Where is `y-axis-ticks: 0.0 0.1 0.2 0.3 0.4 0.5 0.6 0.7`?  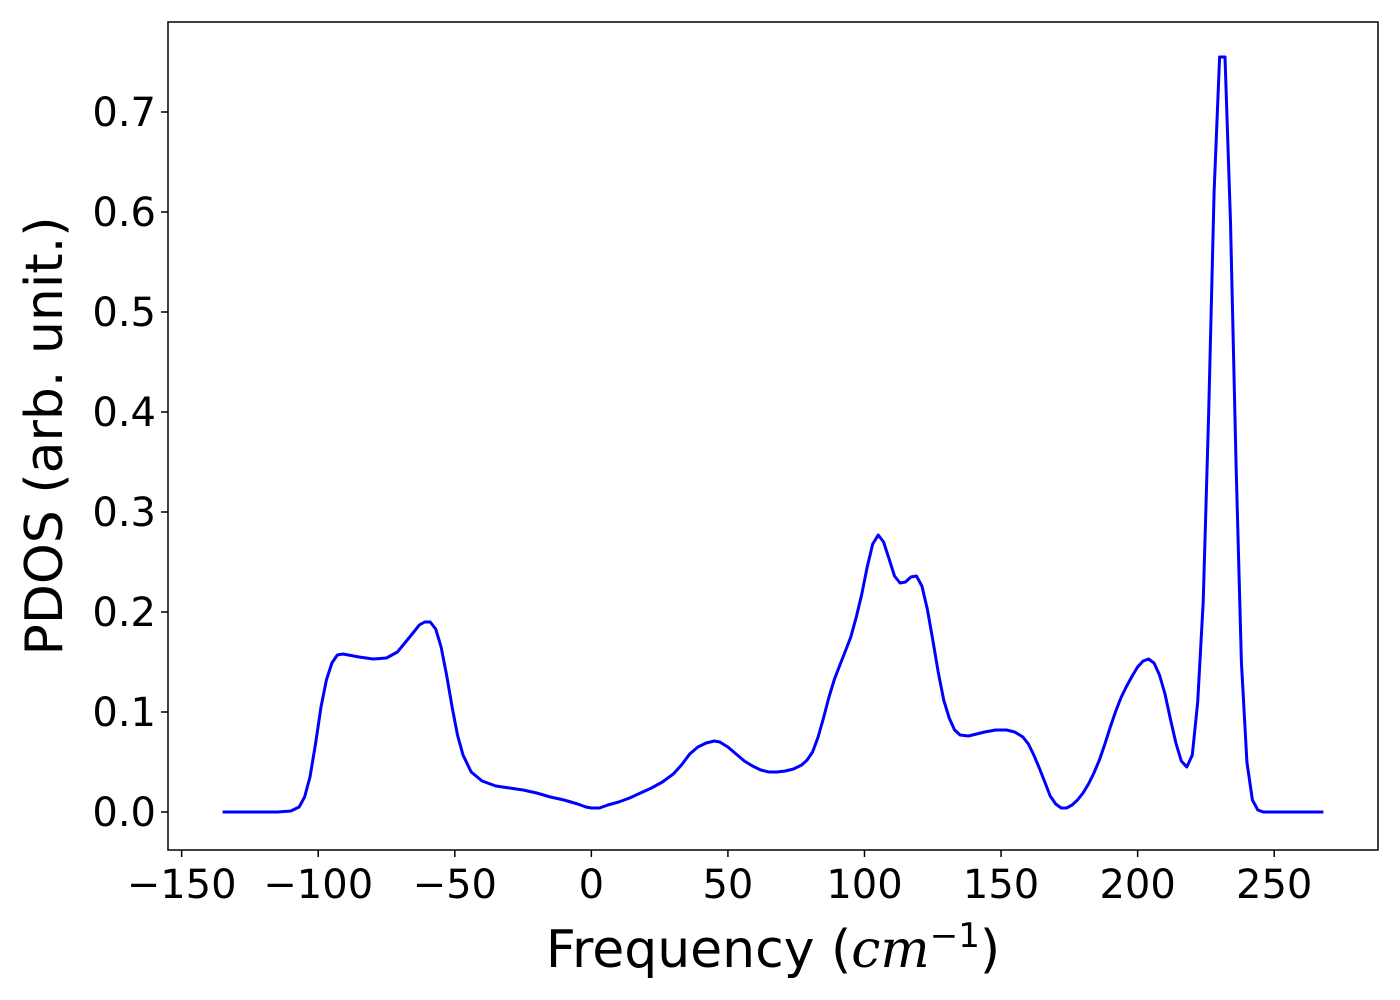 y-axis-ticks: 0.0 0.1 0.2 0.3 0.4 0.5 0.6 0.7 is located at coordinates (130, 463).